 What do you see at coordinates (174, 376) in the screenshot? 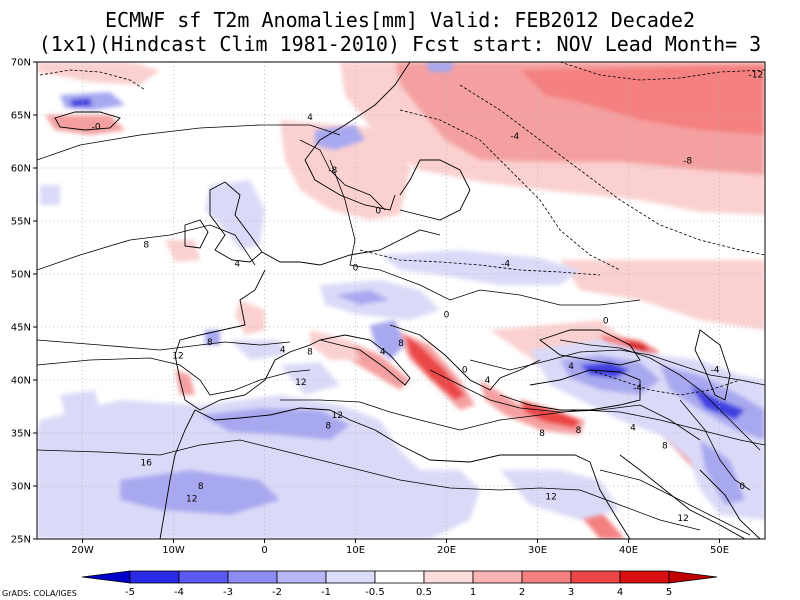
I see `contour-12-iberia` at bounding box center [174, 376].